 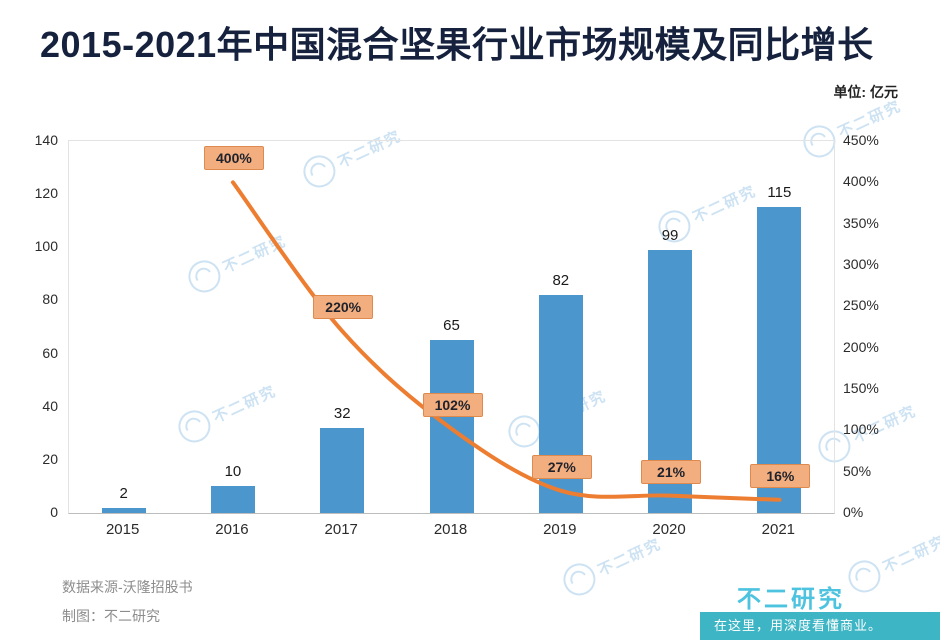 What do you see at coordinates (46, 193) in the screenshot?
I see `left-axis-tick: 120` at bounding box center [46, 193].